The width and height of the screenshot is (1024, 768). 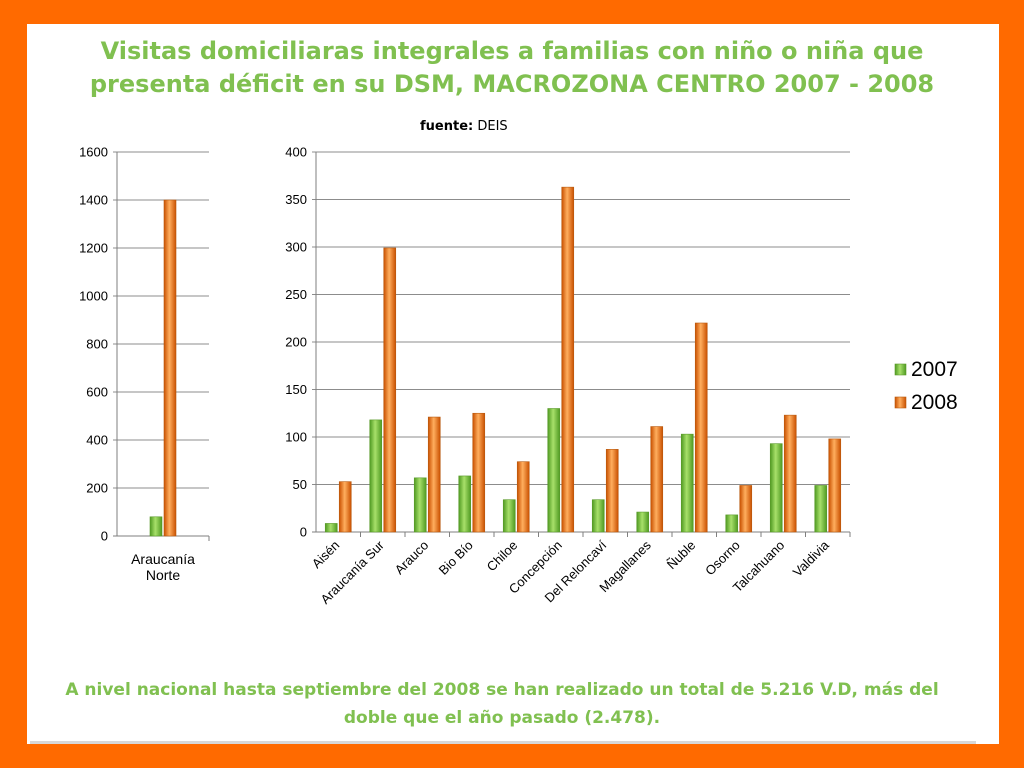 What do you see at coordinates (296, 247) in the screenshot?
I see `y-tick-label: 300` at bounding box center [296, 247].